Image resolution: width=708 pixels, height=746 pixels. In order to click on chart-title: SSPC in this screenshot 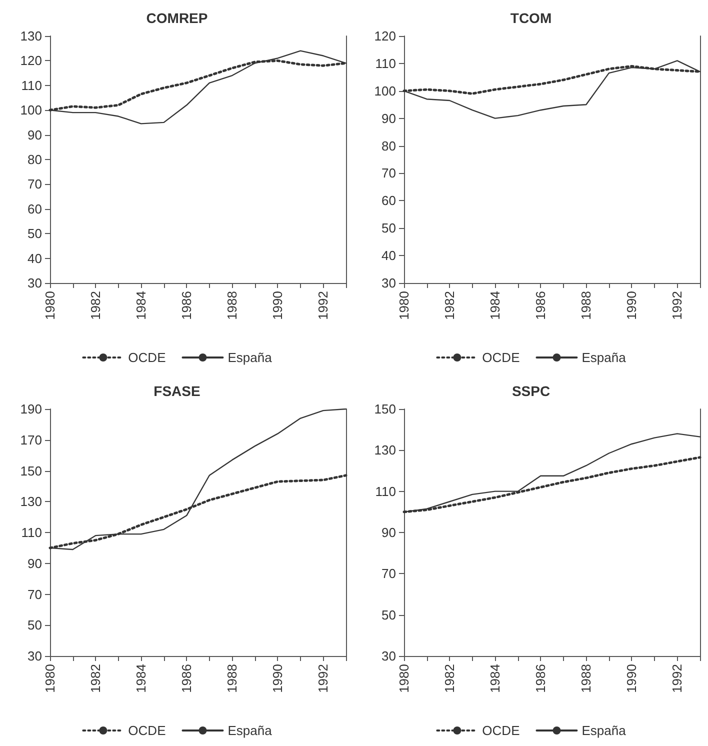, I will do `click(531, 391)`.